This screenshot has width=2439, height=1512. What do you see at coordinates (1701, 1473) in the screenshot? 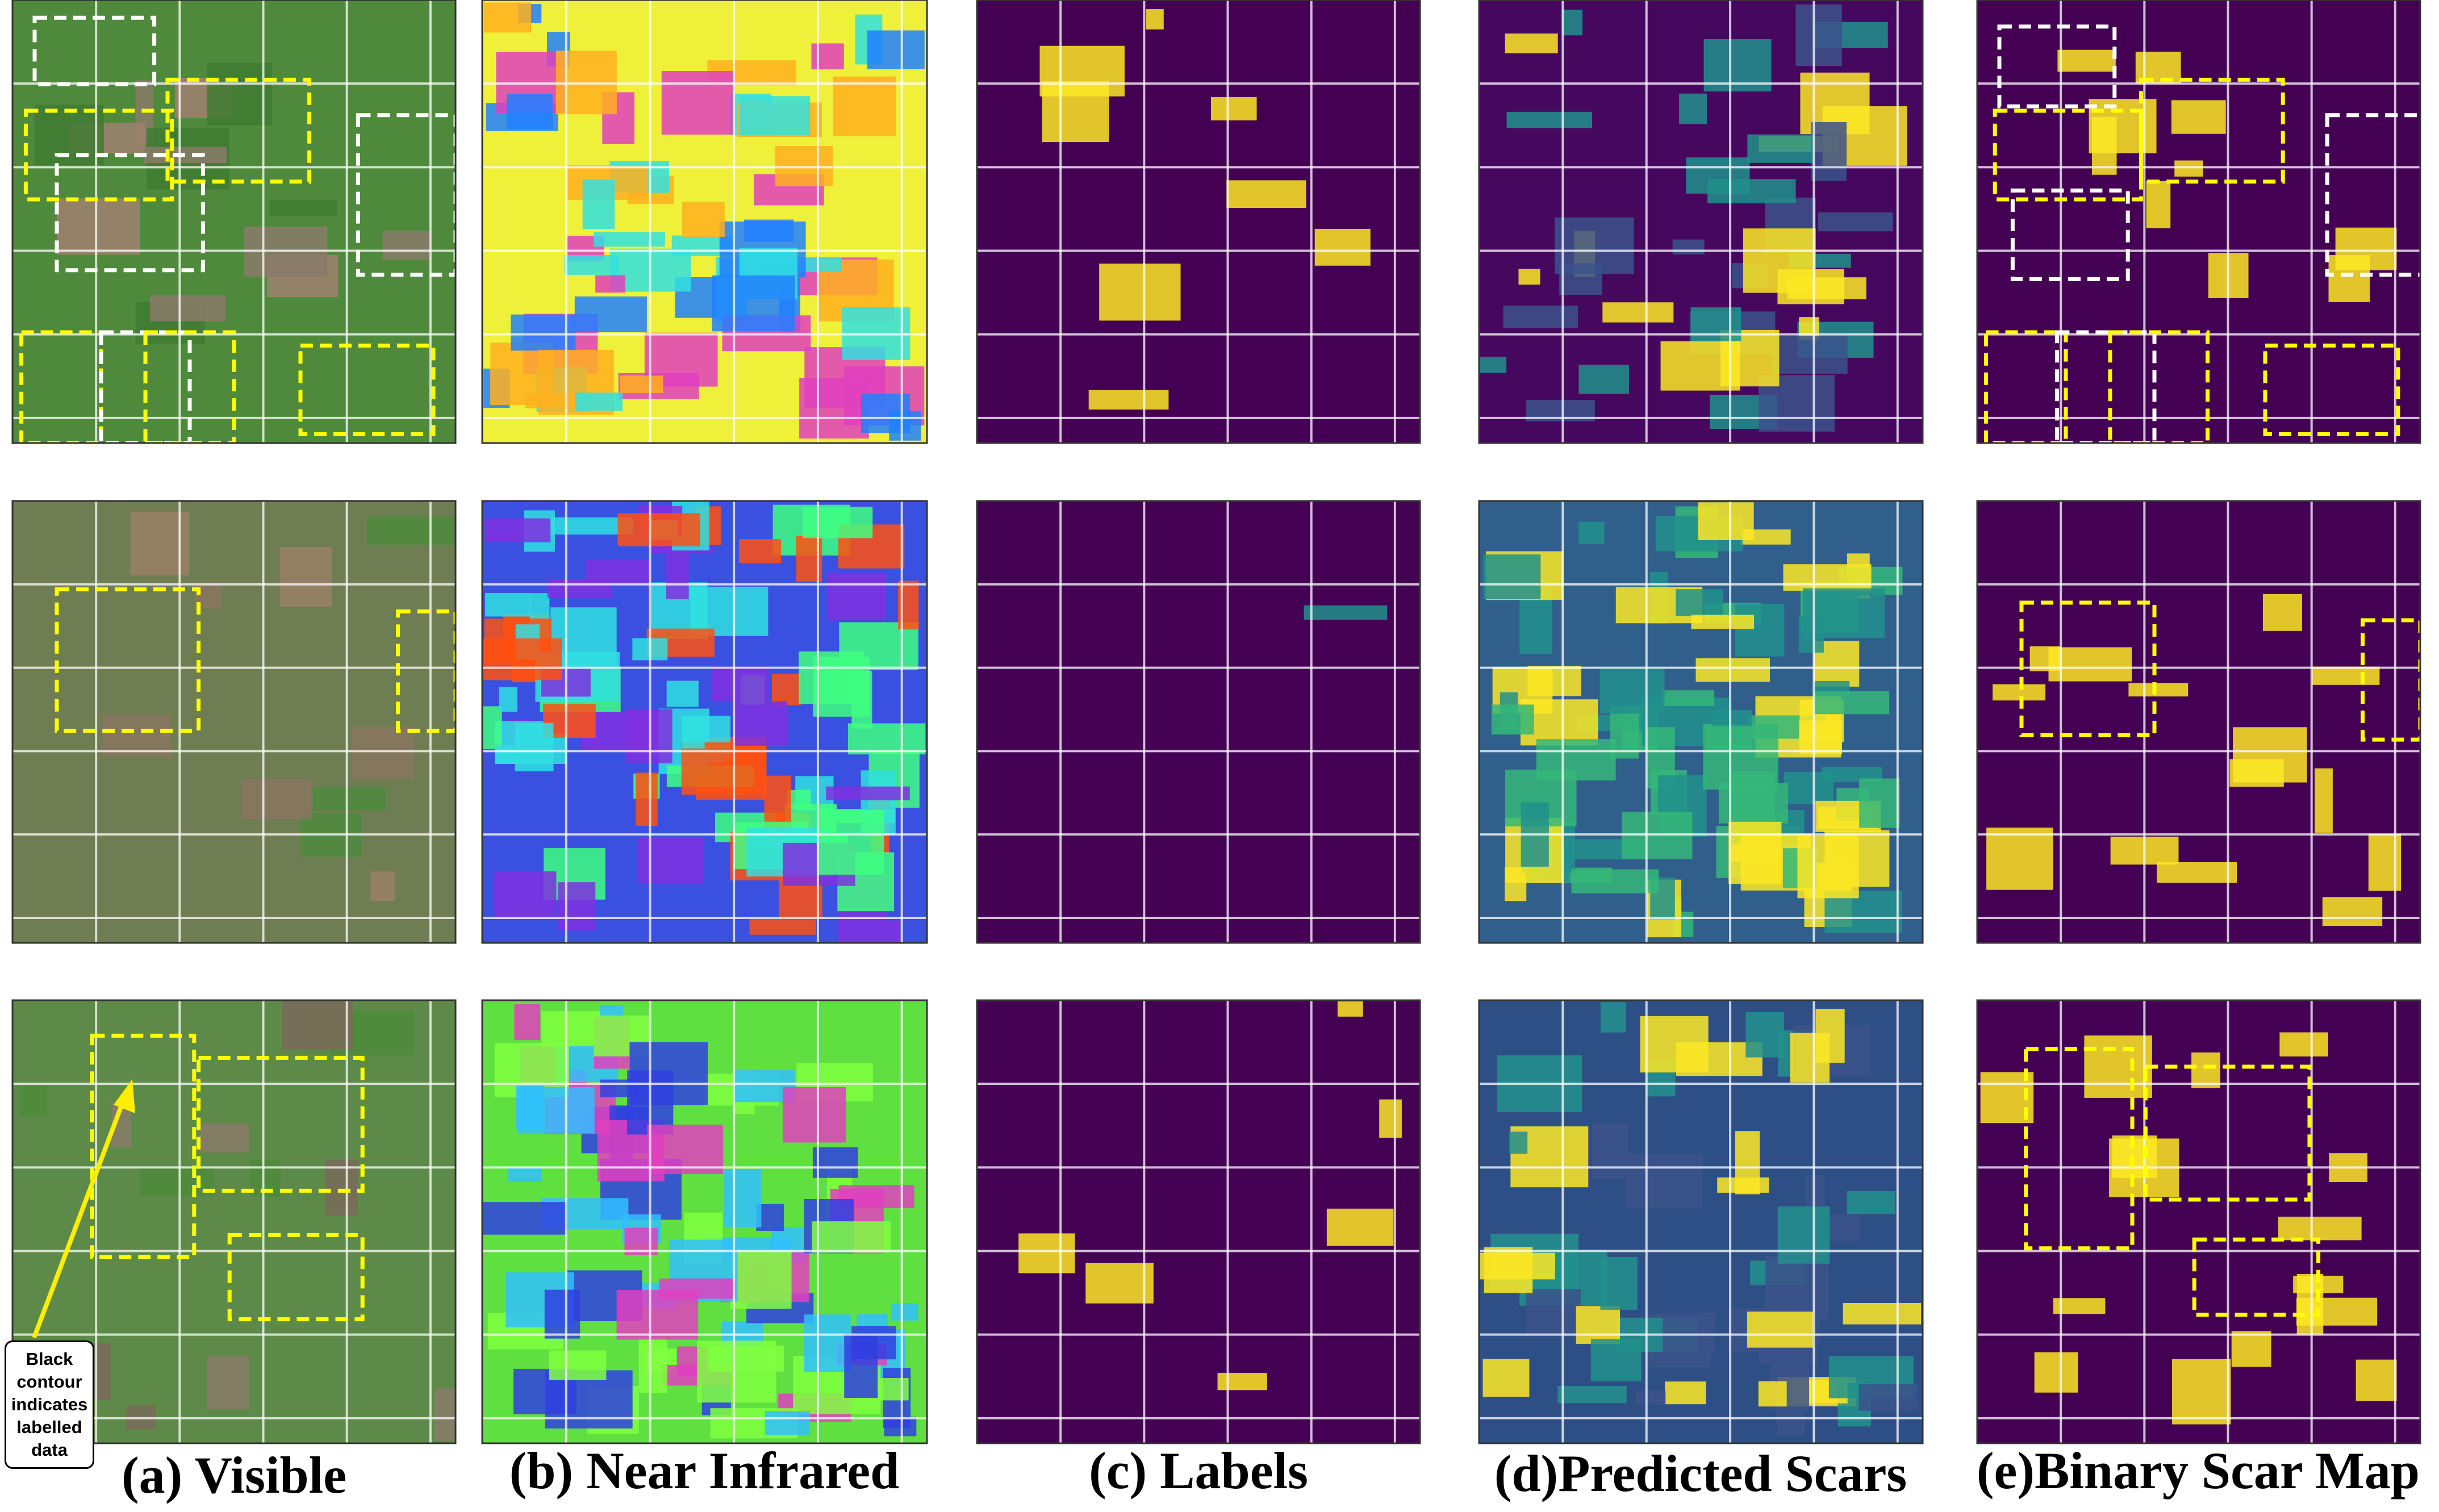
I see `caption: (d)Predicted Scars` at bounding box center [1701, 1473].